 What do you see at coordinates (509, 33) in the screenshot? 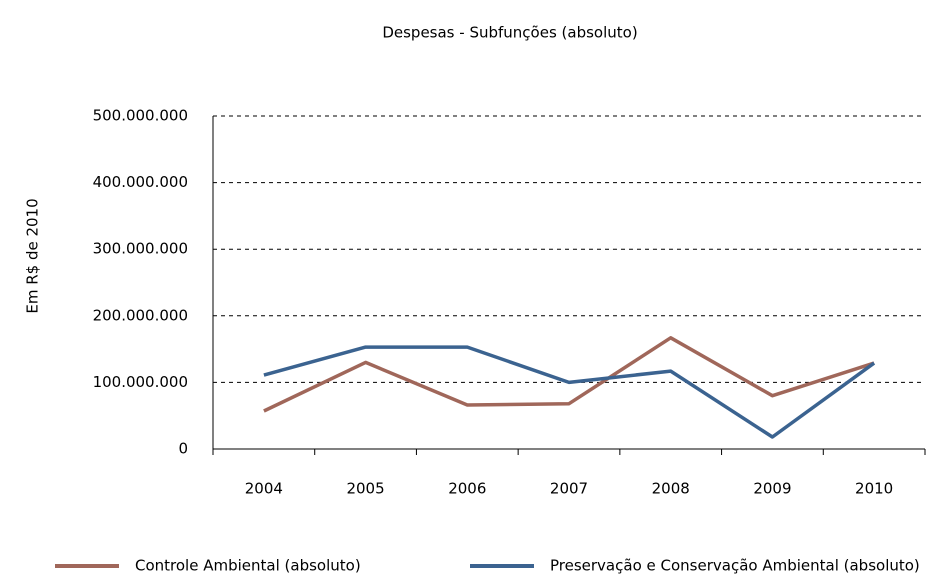
I see `chart-title: Despesas - Subfunções (absoluto)` at bounding box center [509, 33].